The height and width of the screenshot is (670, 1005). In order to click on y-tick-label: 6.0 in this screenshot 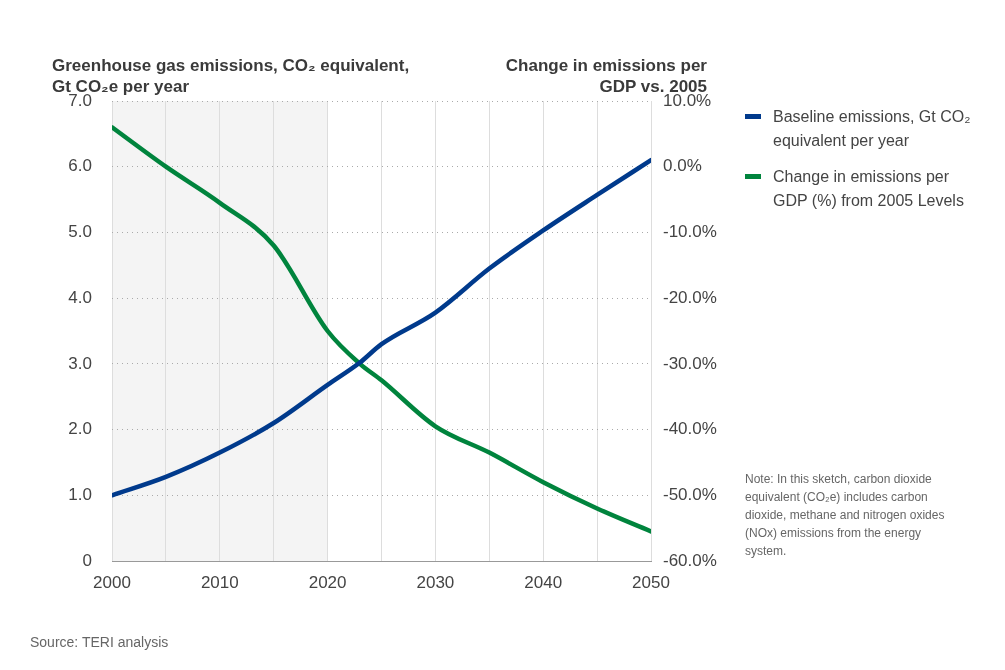, I will do `click(80, 166)`.